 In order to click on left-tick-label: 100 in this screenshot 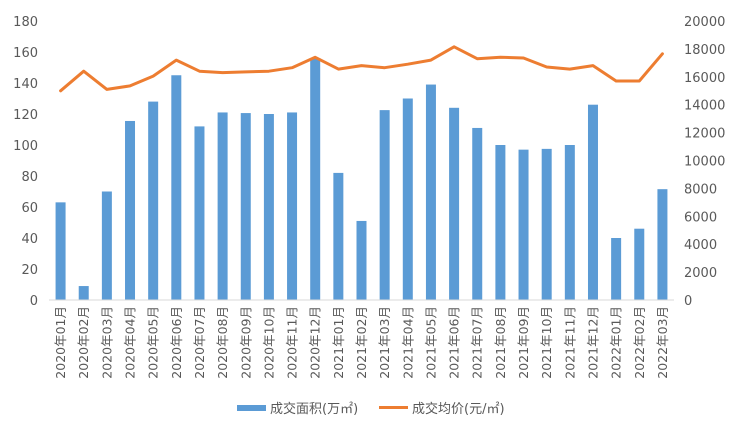, I will do `click(25, 146)`.